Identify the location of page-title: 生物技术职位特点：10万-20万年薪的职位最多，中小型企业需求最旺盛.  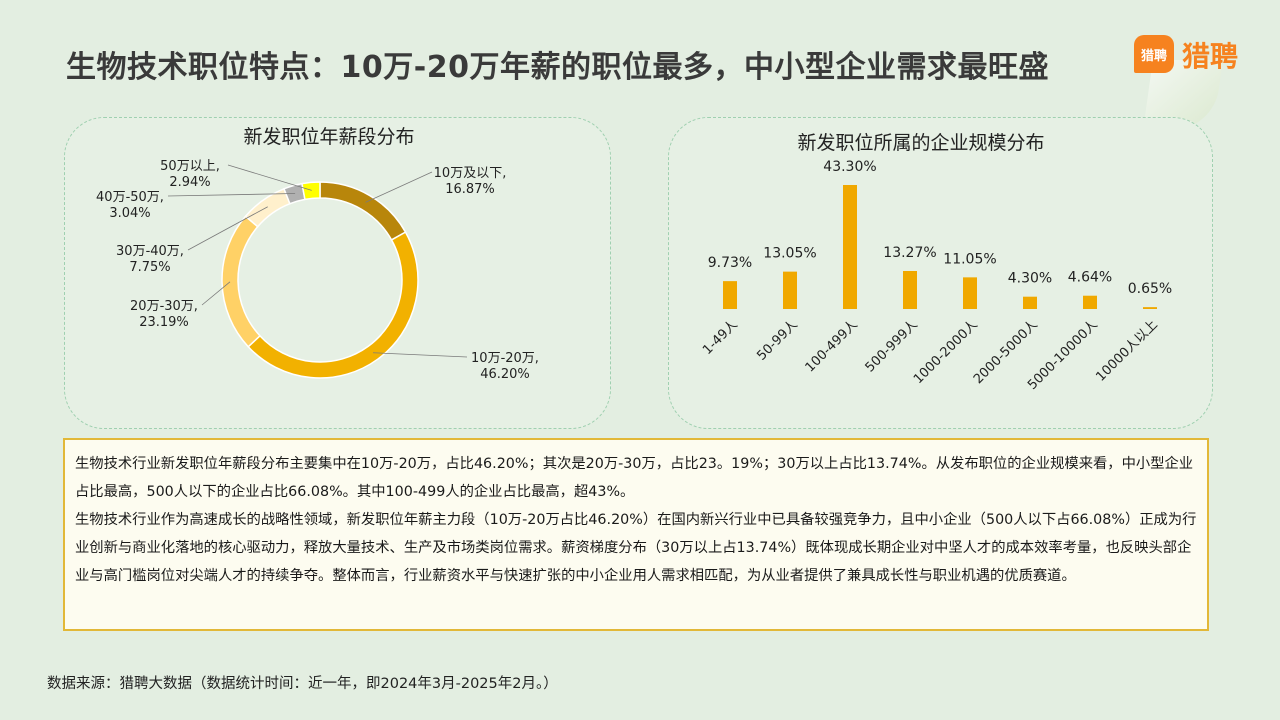
(557, 67).